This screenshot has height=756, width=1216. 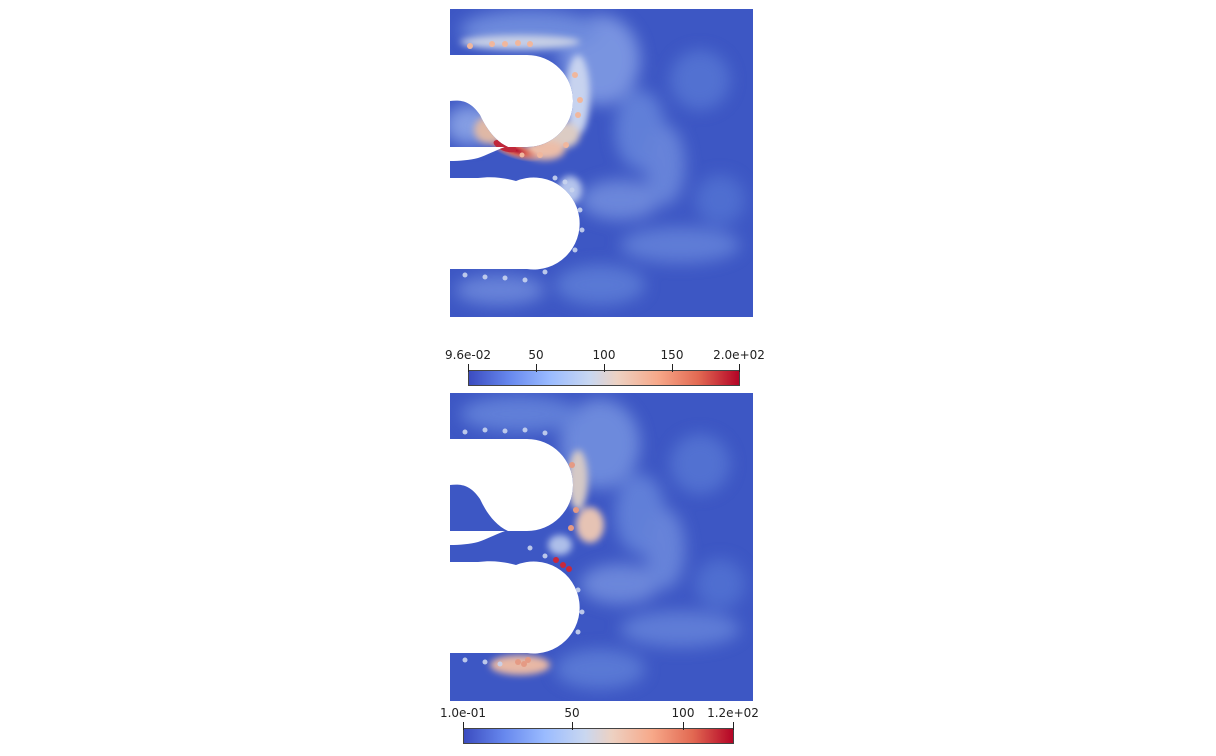 What do you see at coordinates (468, 355) in the screenshot?
I see `colorbar-tick-label: 9.6e-02` at bounding box center [468, 355].